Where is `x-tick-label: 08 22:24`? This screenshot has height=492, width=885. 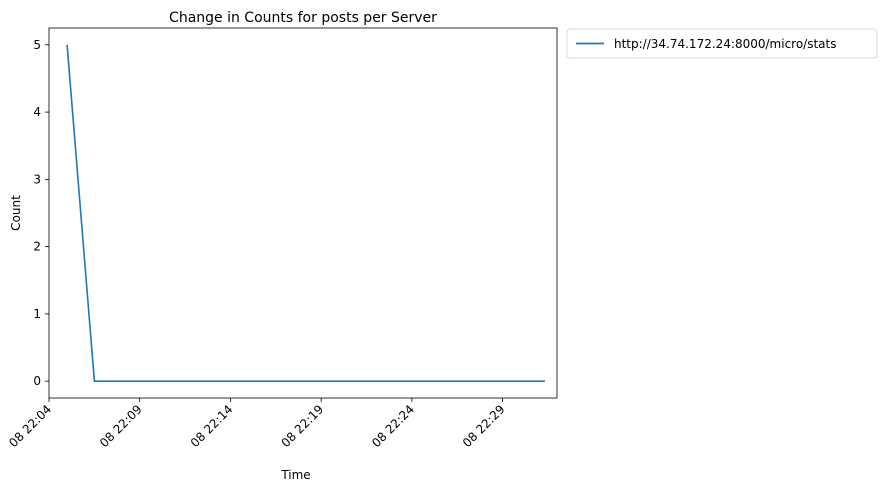
x-tick-label: 08 22:24 is located at coordinates (393, 426).